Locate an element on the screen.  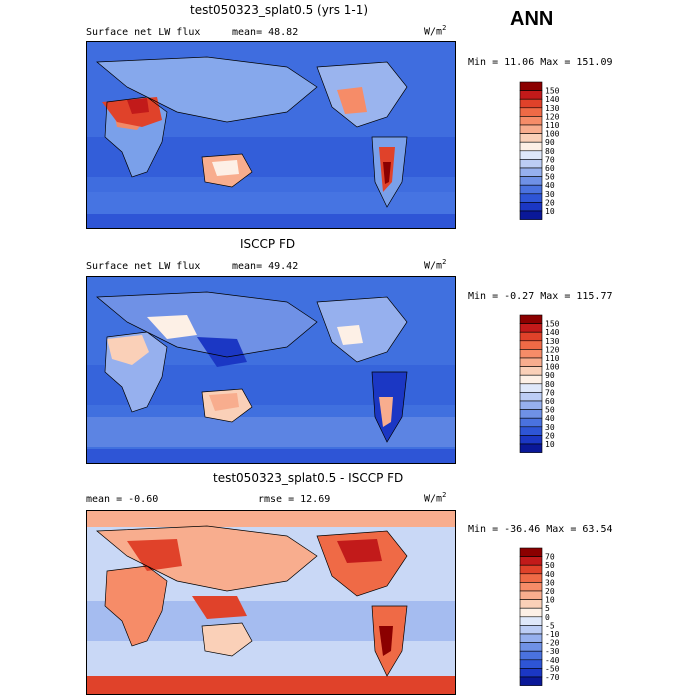
panel1-colorbar: 150 140 130 120 110 100 90 80 70 60 50 40 30 20 10 is located at coordinates (548, 152).